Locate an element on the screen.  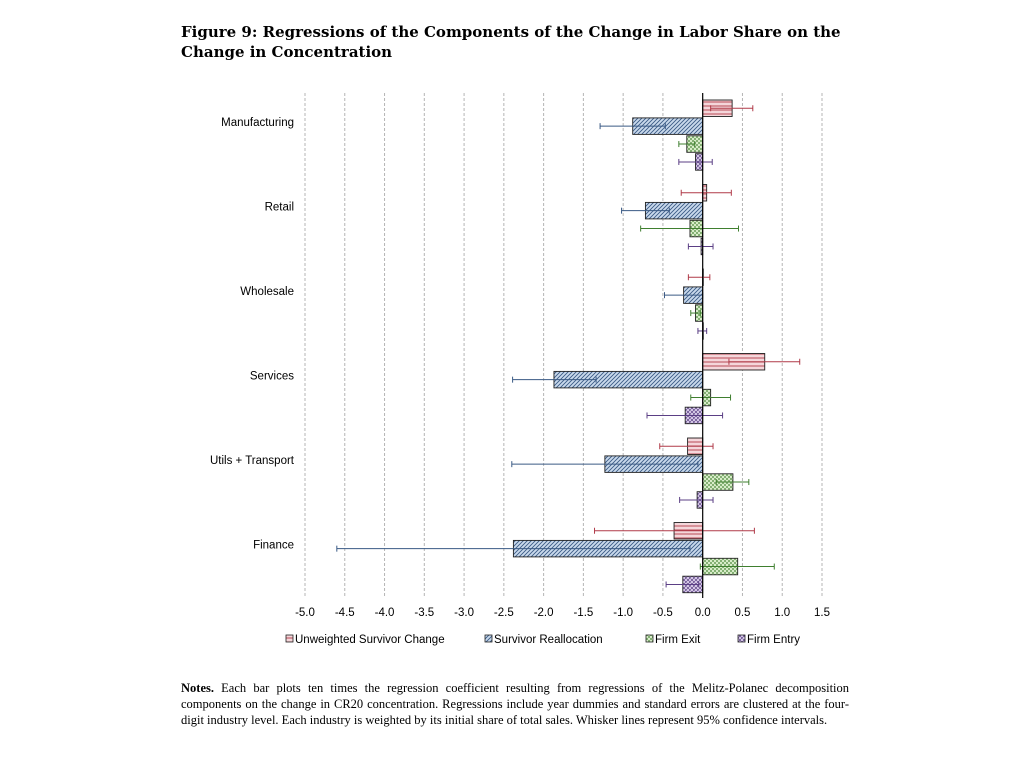
x-tick-label: -3.5 is located at coordinates (424, 613).